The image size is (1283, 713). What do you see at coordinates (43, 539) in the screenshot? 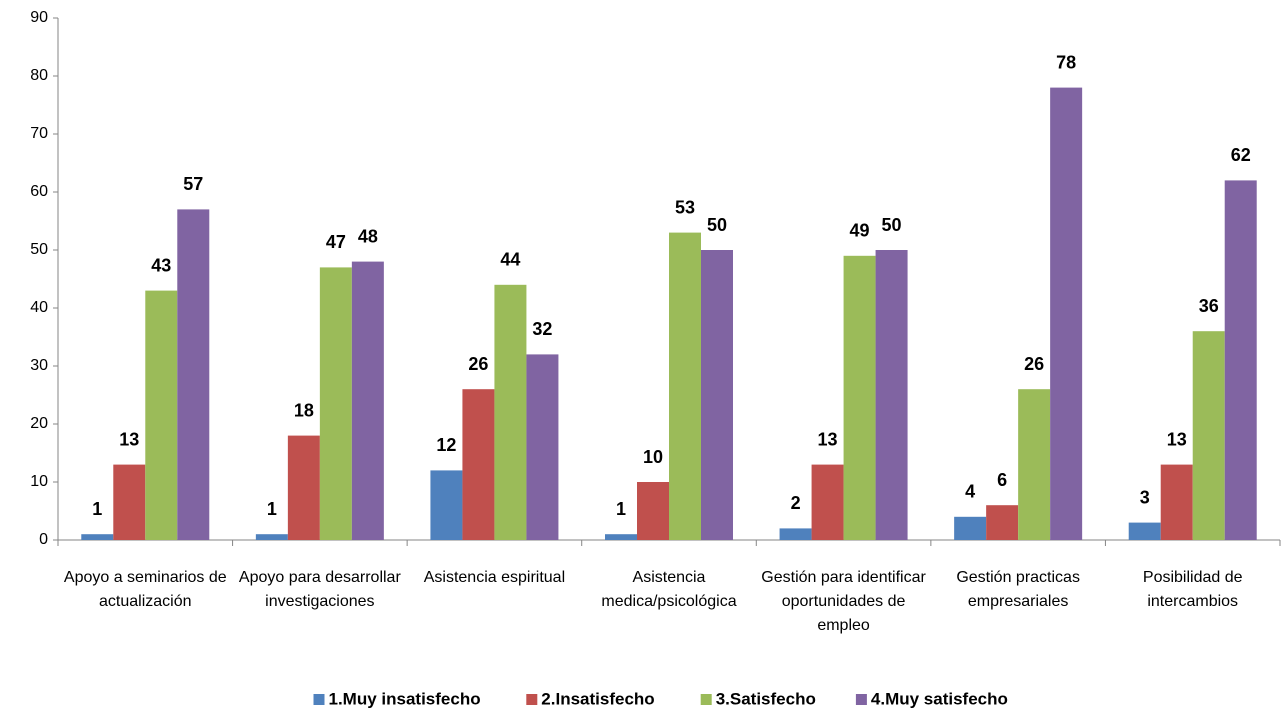
I see `y-tick-label: 0` at bounding box center [43, 539].